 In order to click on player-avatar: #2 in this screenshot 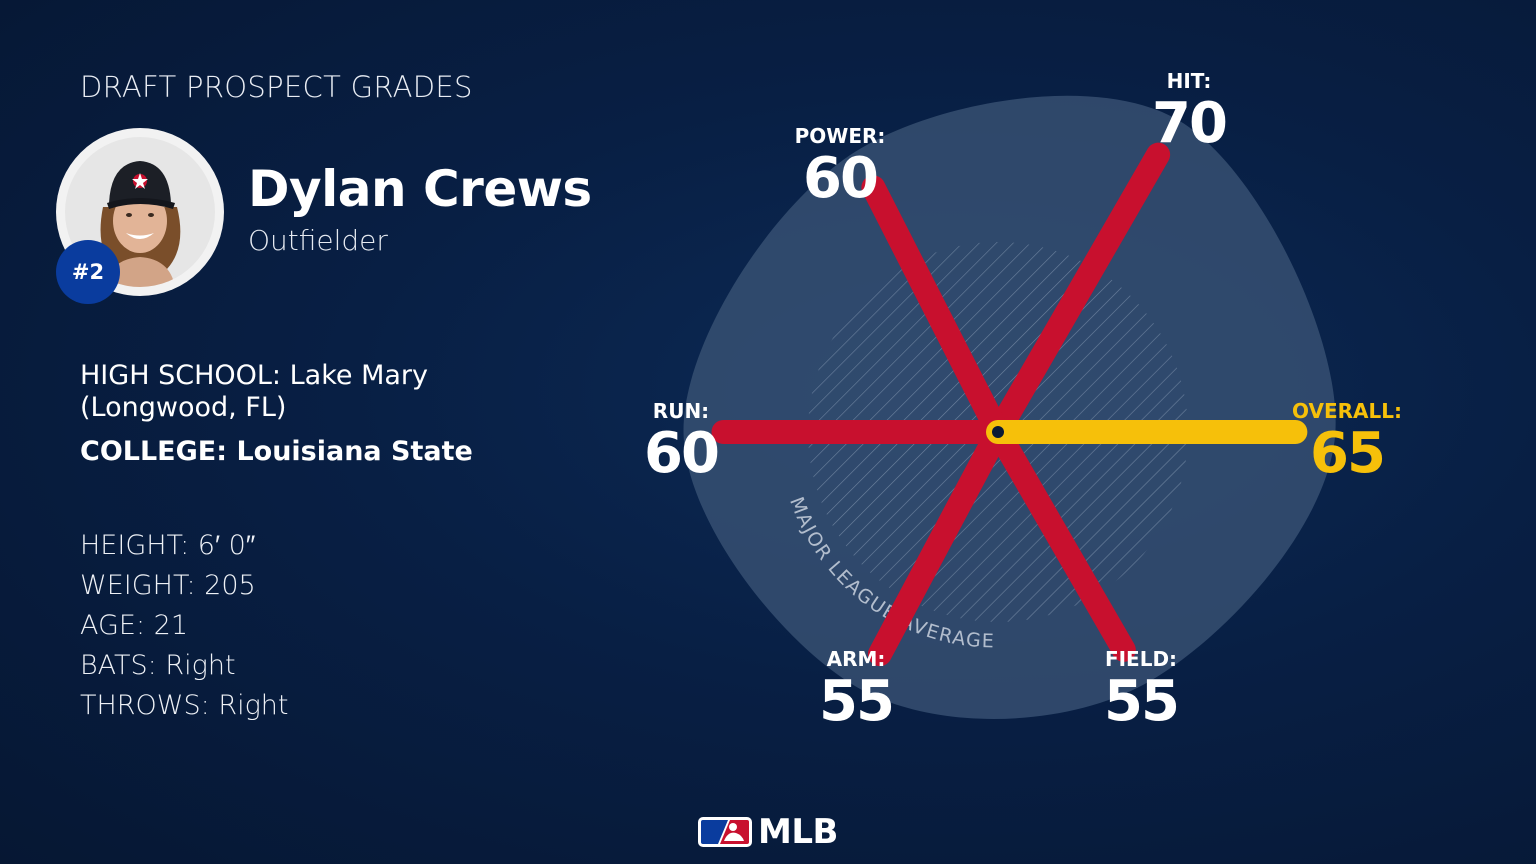, I will do `click(140, 216)`.